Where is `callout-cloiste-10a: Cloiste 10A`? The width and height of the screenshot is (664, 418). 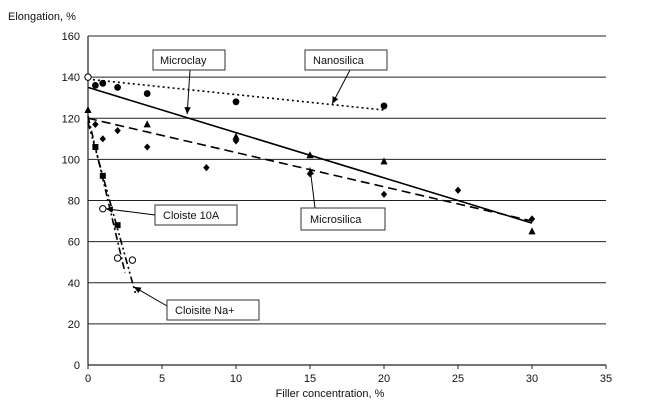
callout-cloiste-10a: Cloiste 10A is located at coordinates (171, 215).